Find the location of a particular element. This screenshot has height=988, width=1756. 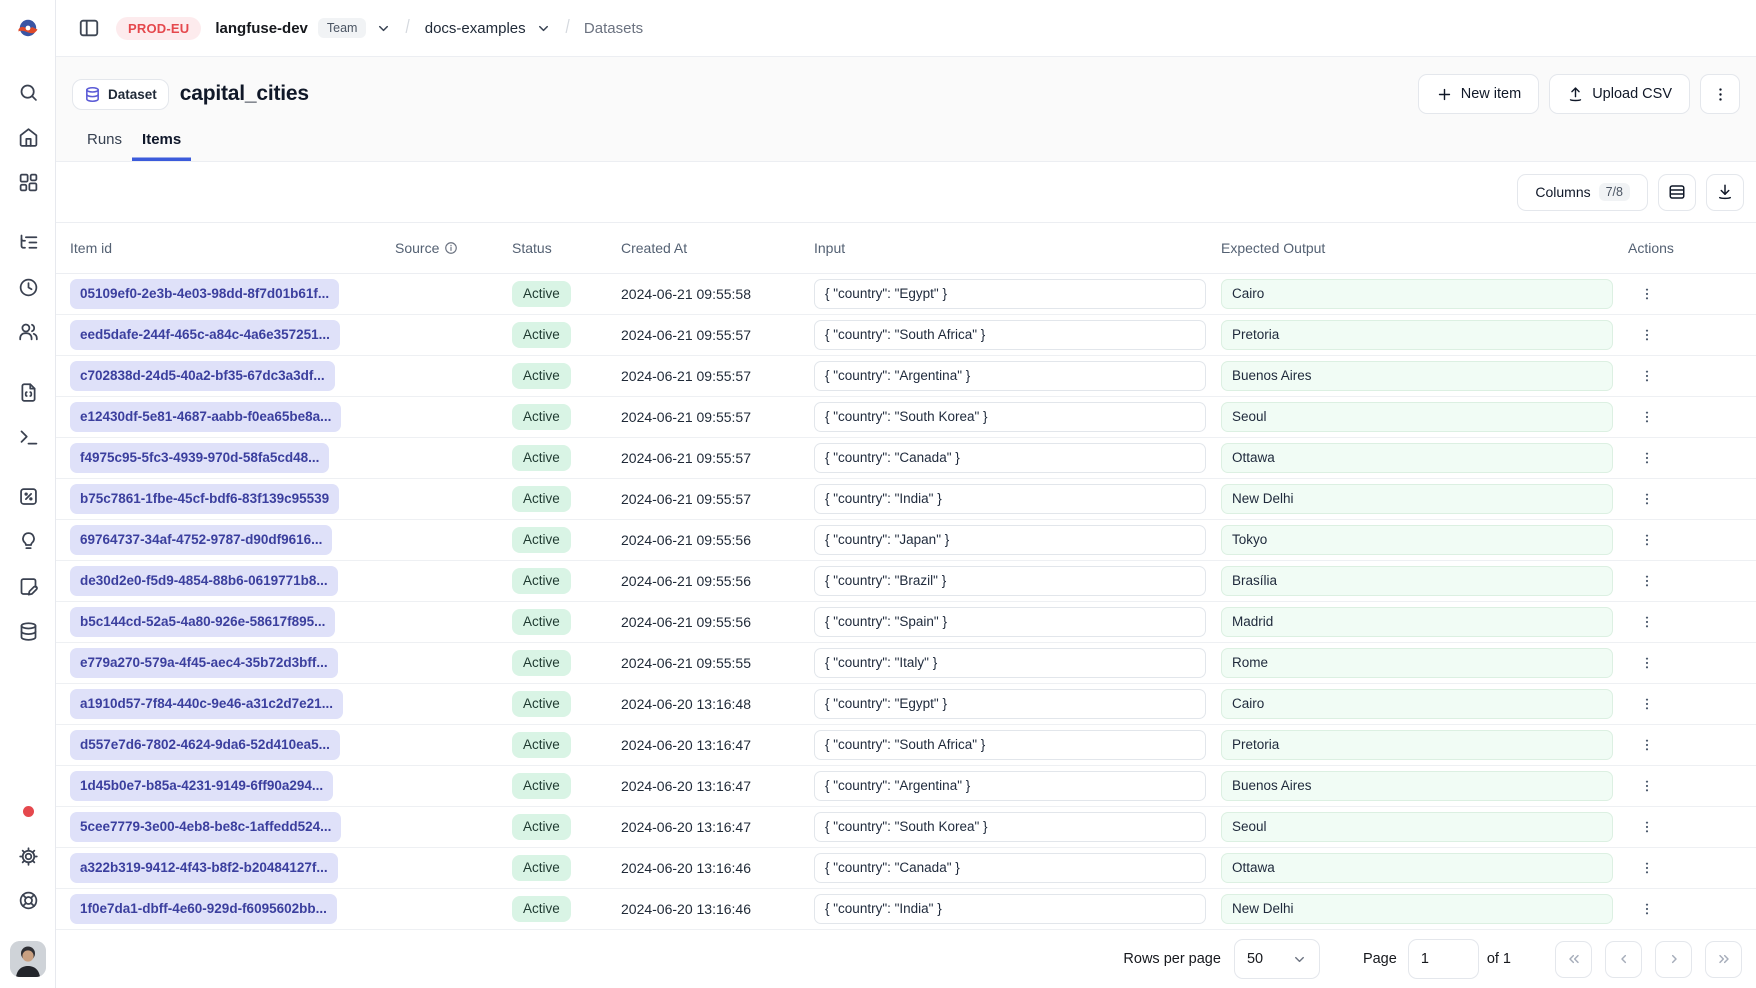

sidebar-item-search is located at coordinates (28, 92).